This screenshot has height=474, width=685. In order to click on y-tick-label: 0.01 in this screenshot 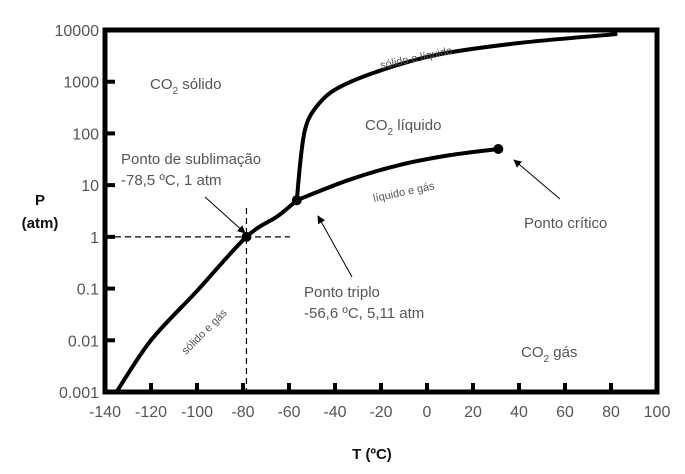, I will do `click(83, 341)`.